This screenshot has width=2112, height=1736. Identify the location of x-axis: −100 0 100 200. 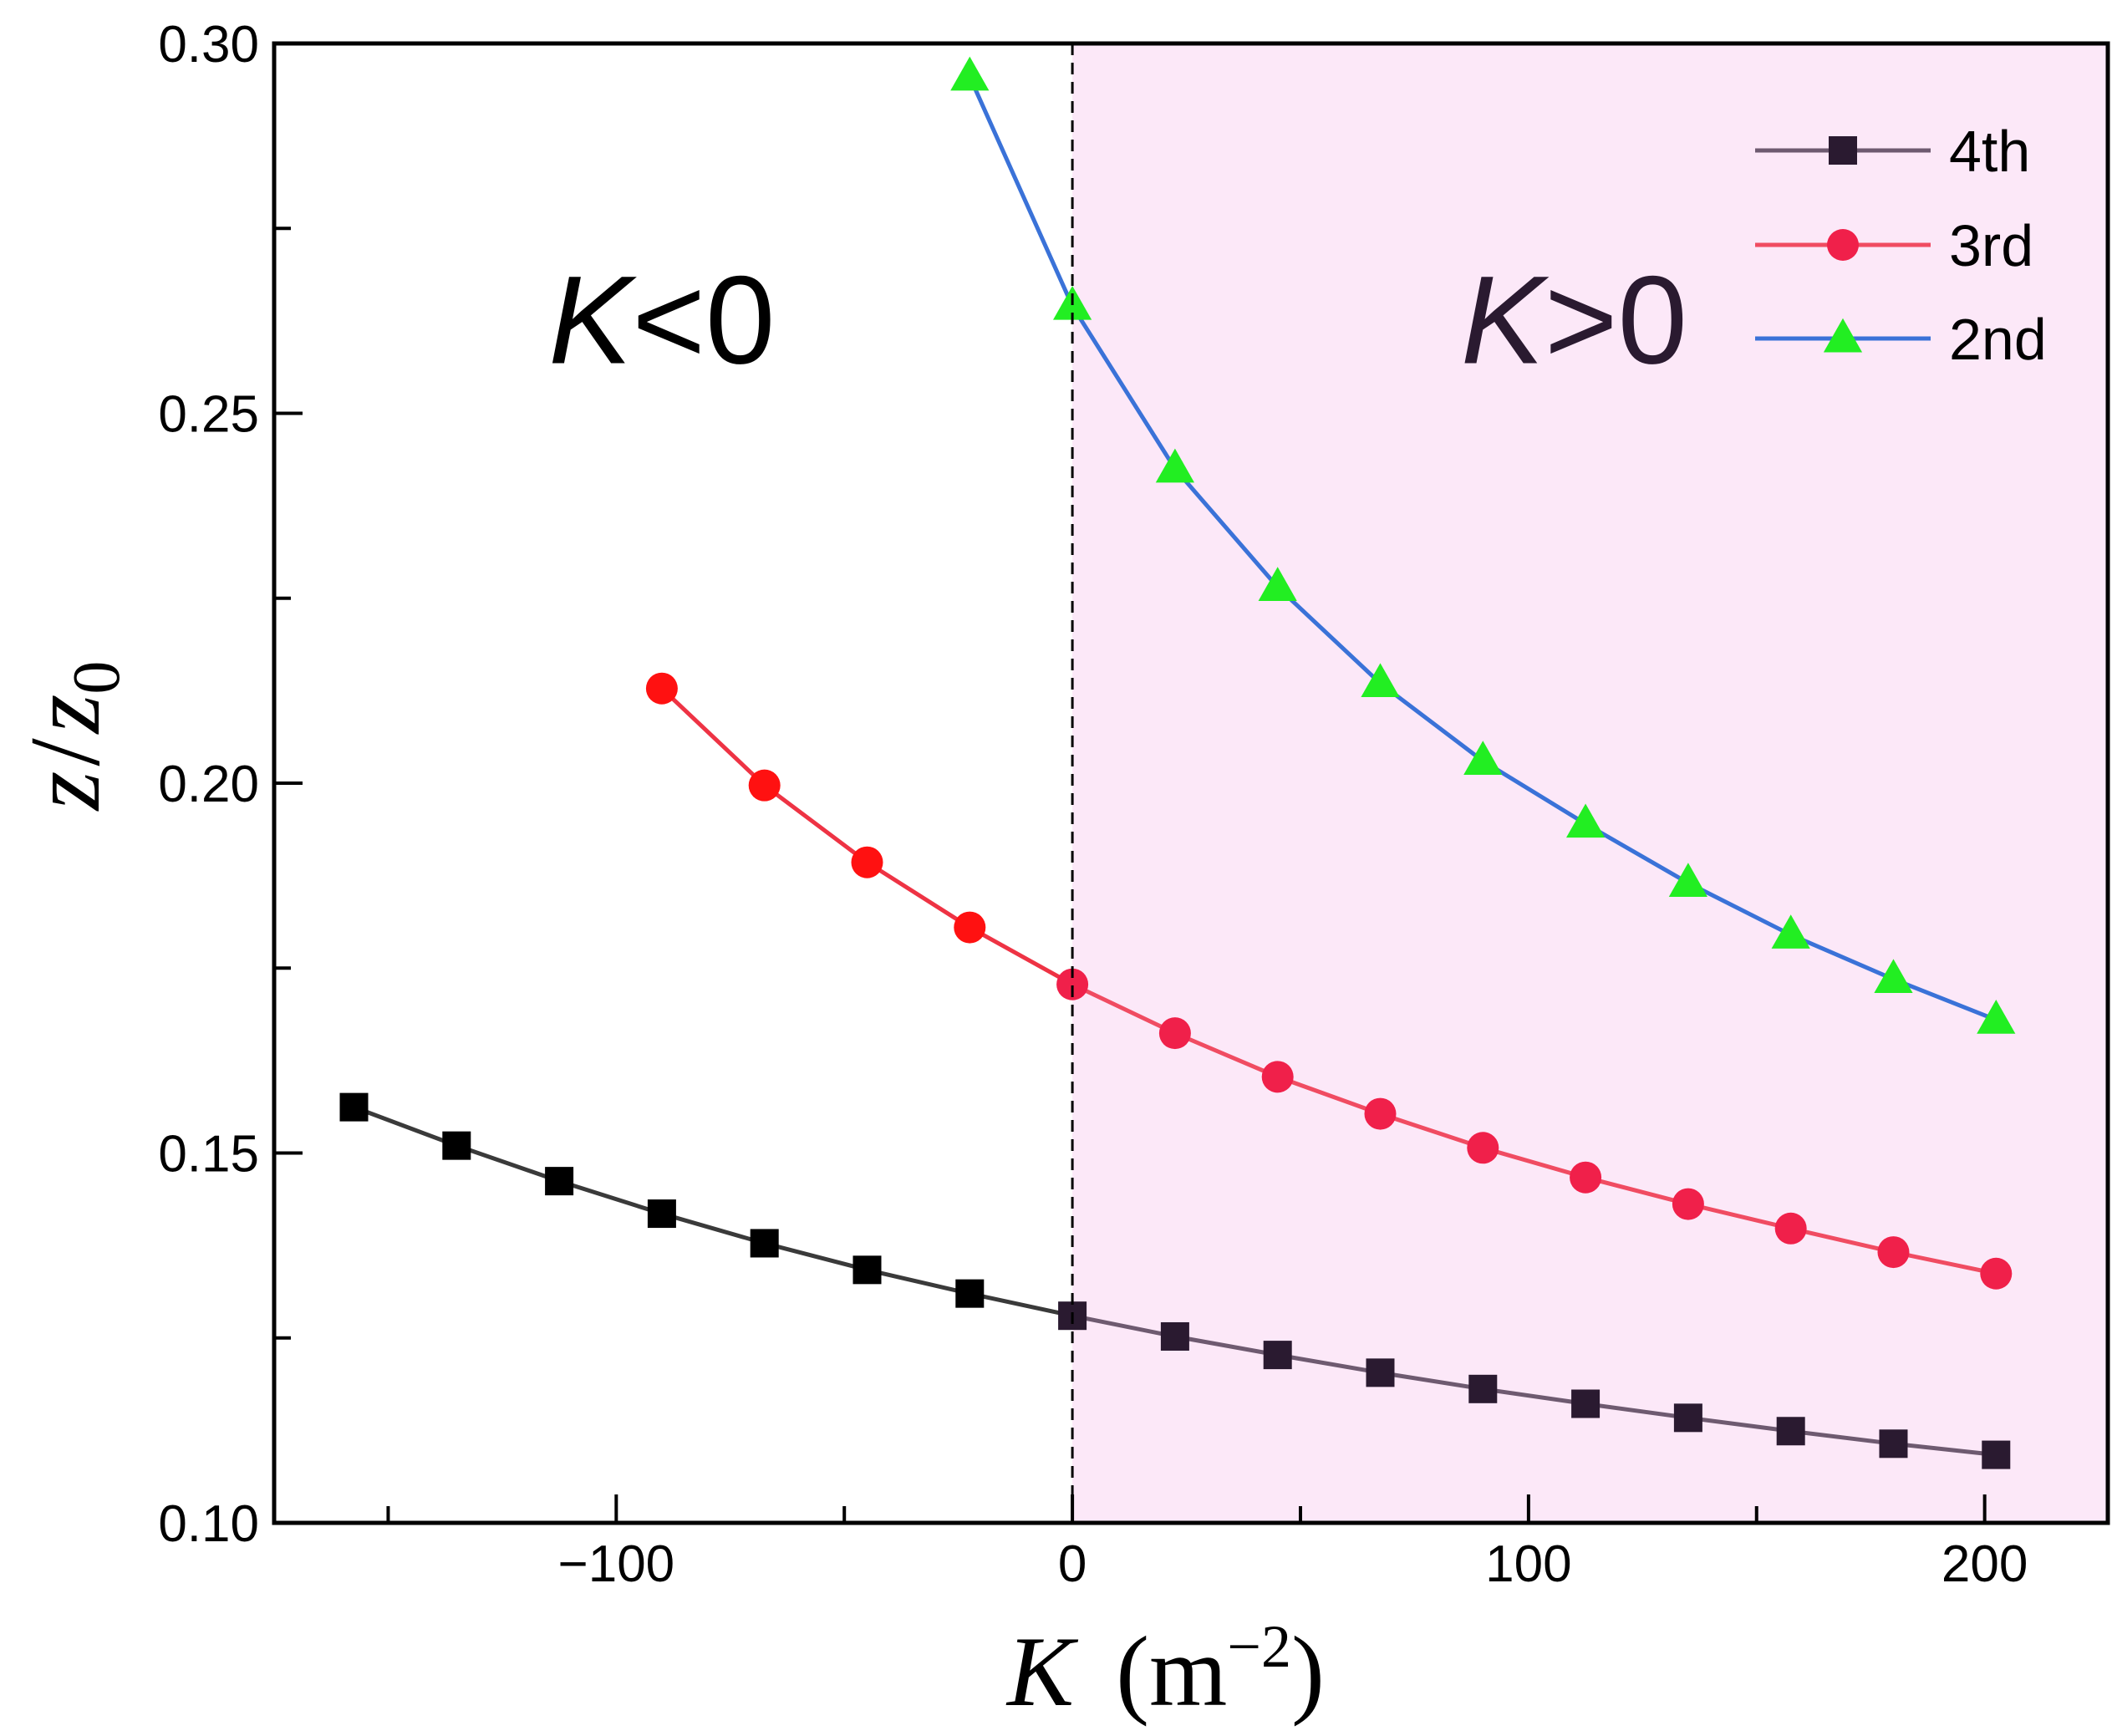
(1207, 1543).